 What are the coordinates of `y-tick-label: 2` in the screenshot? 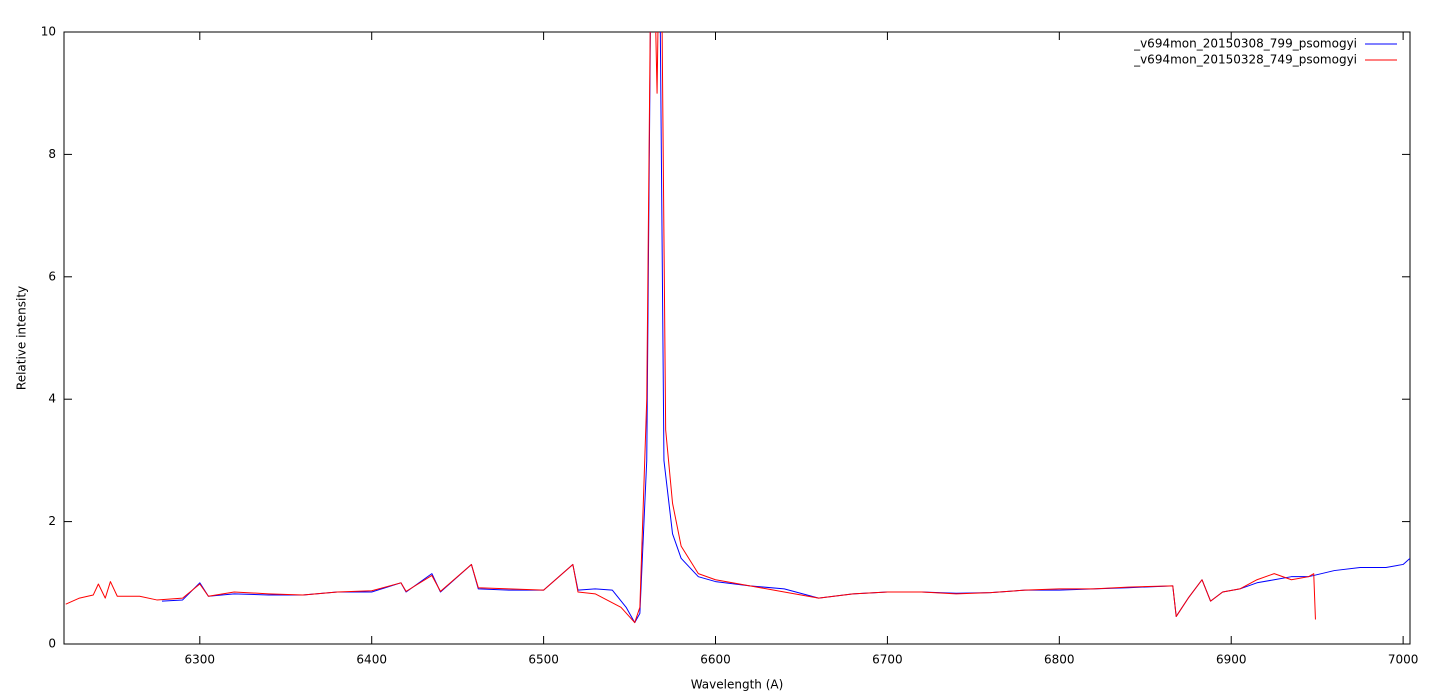 It's located at (52, 521).